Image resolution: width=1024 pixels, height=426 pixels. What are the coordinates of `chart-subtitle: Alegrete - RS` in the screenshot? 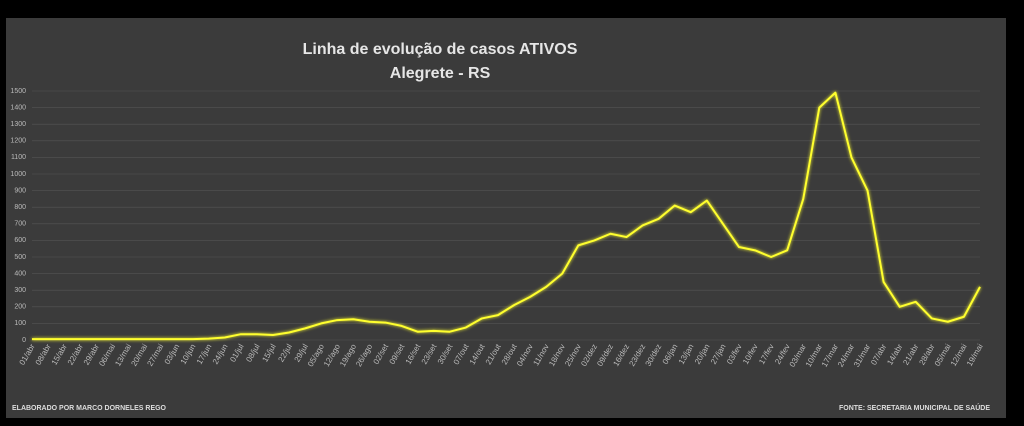 It's located at (440, 73).